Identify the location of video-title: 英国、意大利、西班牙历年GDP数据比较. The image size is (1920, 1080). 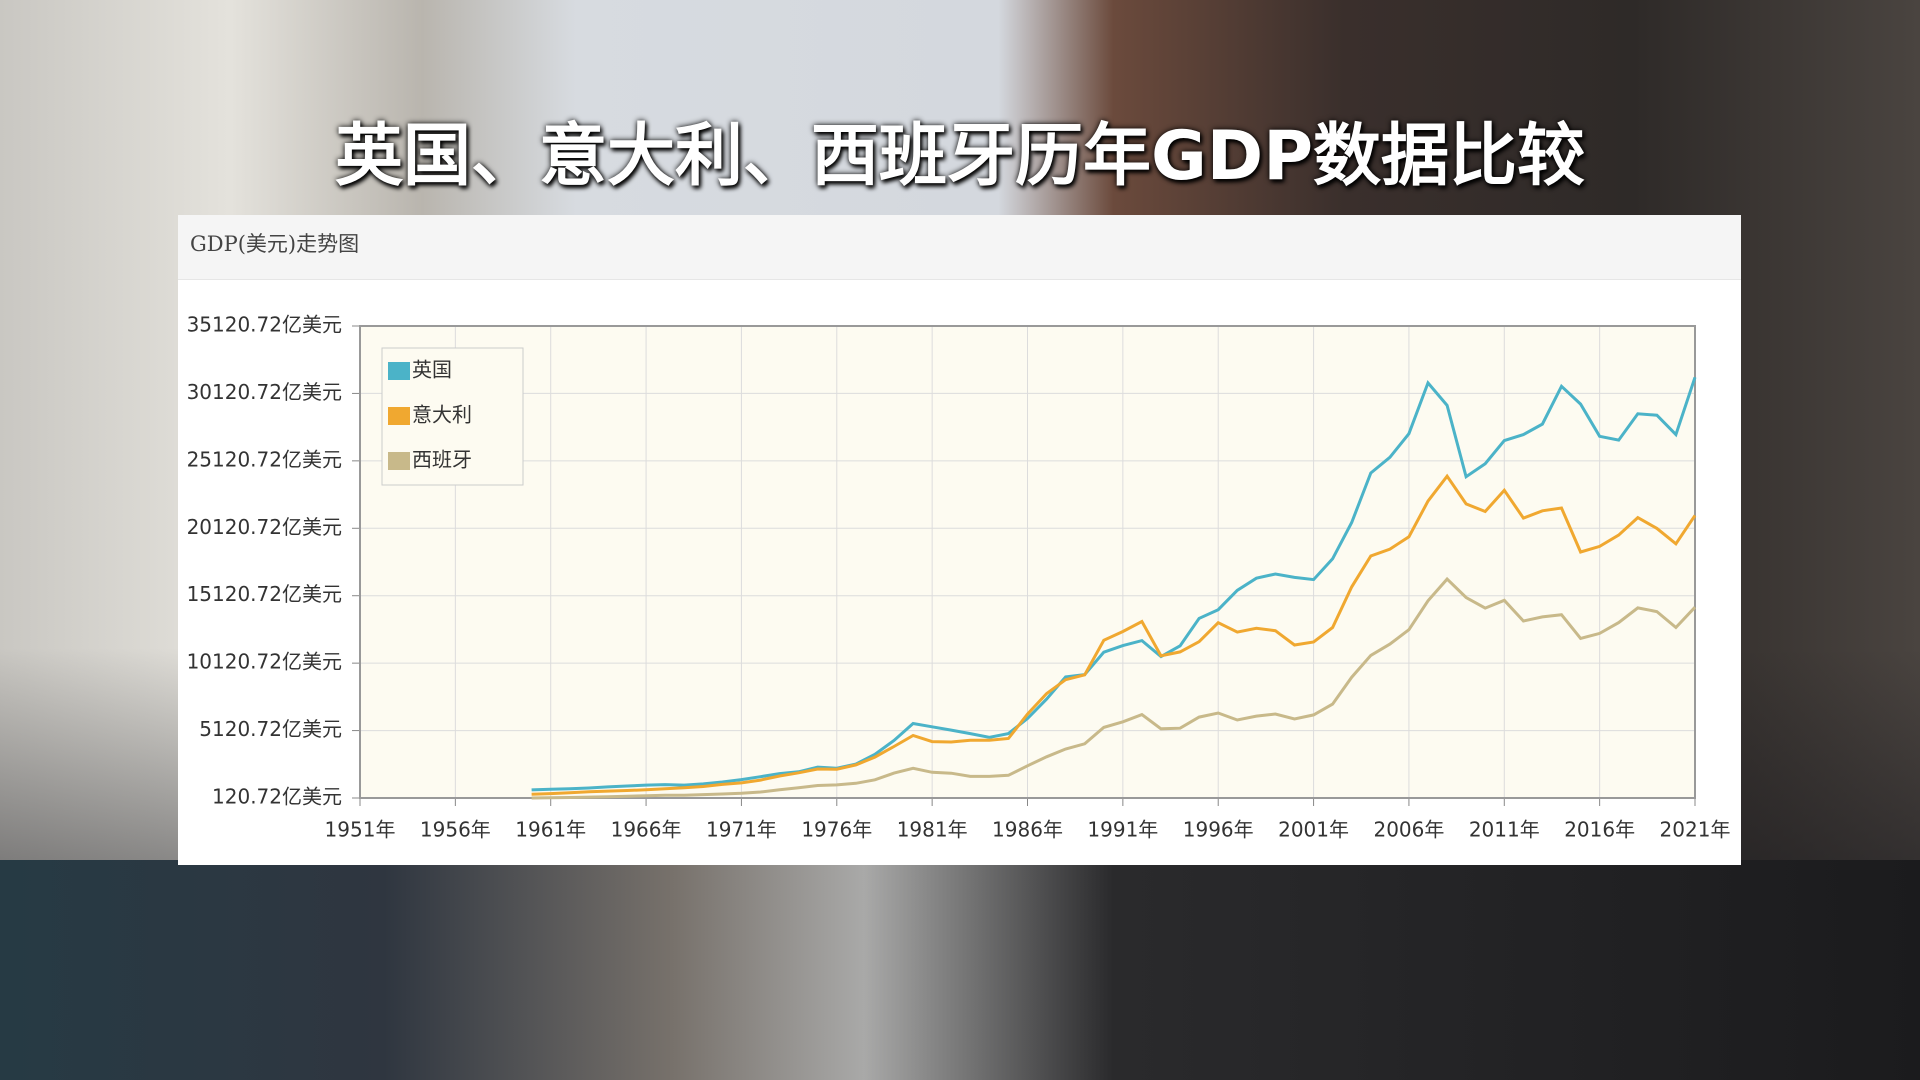
(960, 156).